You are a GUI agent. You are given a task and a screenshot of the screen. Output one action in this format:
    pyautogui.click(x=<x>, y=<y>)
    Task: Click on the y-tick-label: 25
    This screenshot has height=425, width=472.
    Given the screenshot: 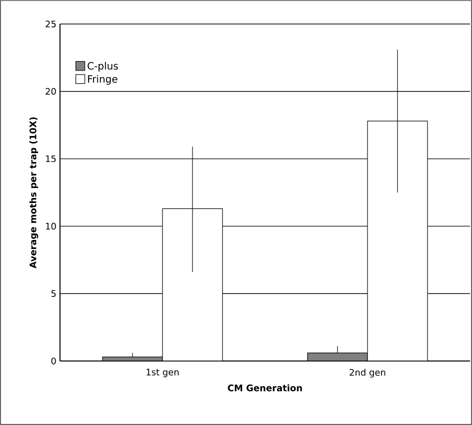 What is the action you would take?
    pyautogui.click(x=51, y=24)
    